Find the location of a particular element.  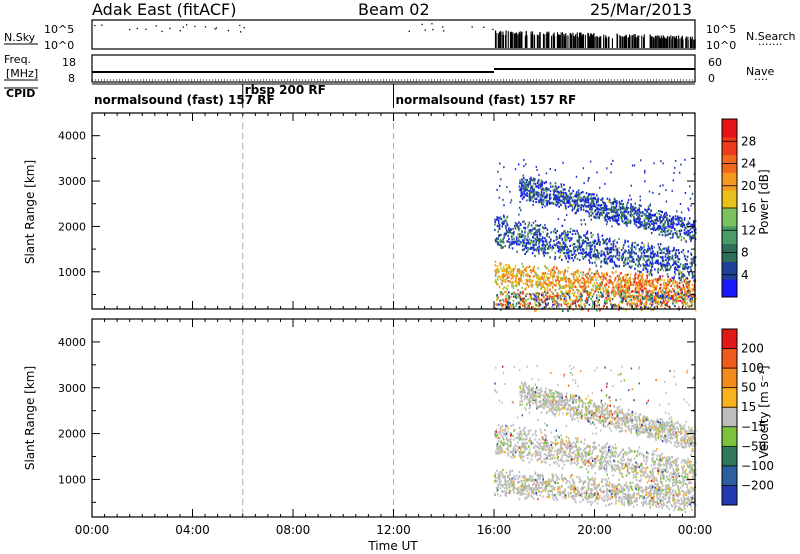

nsearch-tick-top: 10^5 is located at coordinates (721, 29).